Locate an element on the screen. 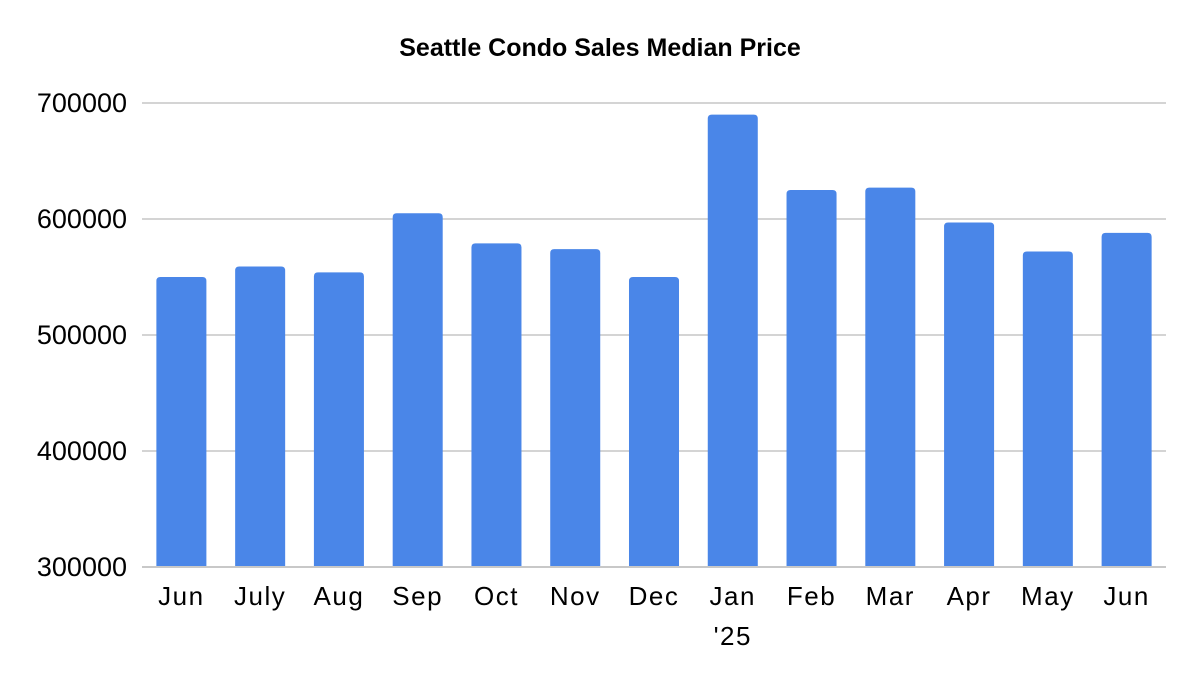 The image size is (1200, 686). x-tick-label-line: Dec is located at coordinates (654, 596).